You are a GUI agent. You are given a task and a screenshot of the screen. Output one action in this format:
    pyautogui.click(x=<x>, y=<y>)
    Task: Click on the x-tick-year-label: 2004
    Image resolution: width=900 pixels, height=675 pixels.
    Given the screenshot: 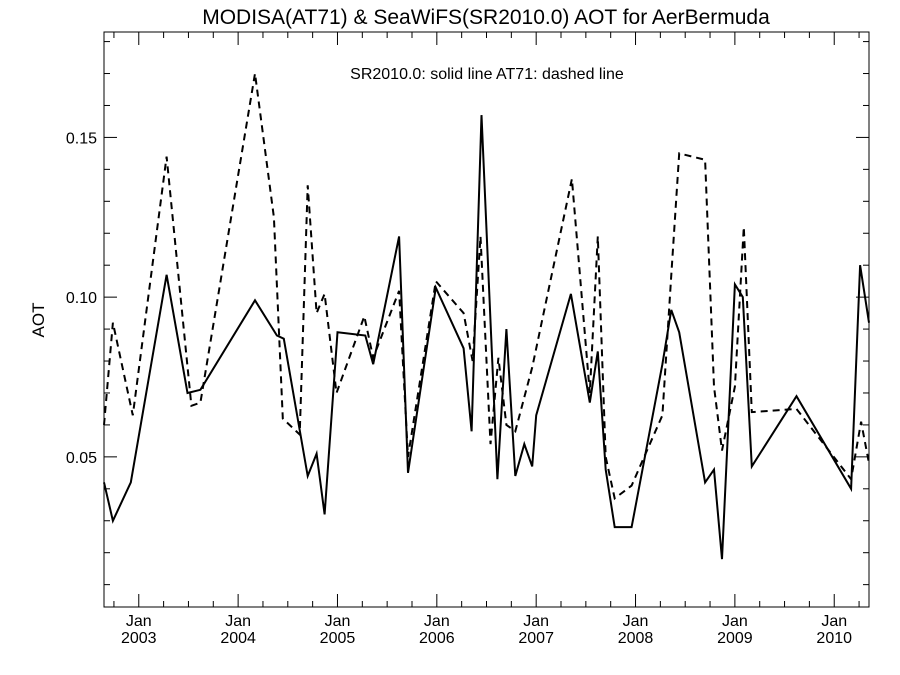 What is the action you would take?
    pyautogui.click(x=238, y=638)
    